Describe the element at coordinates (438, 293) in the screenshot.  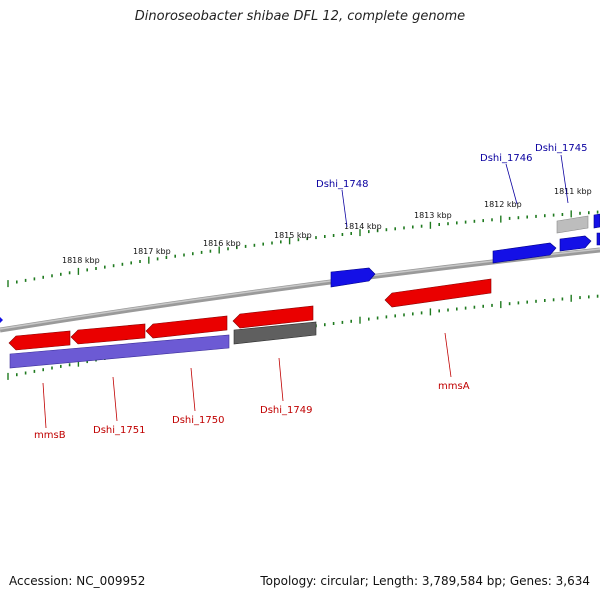
I see `gene-mmsa` at that location.